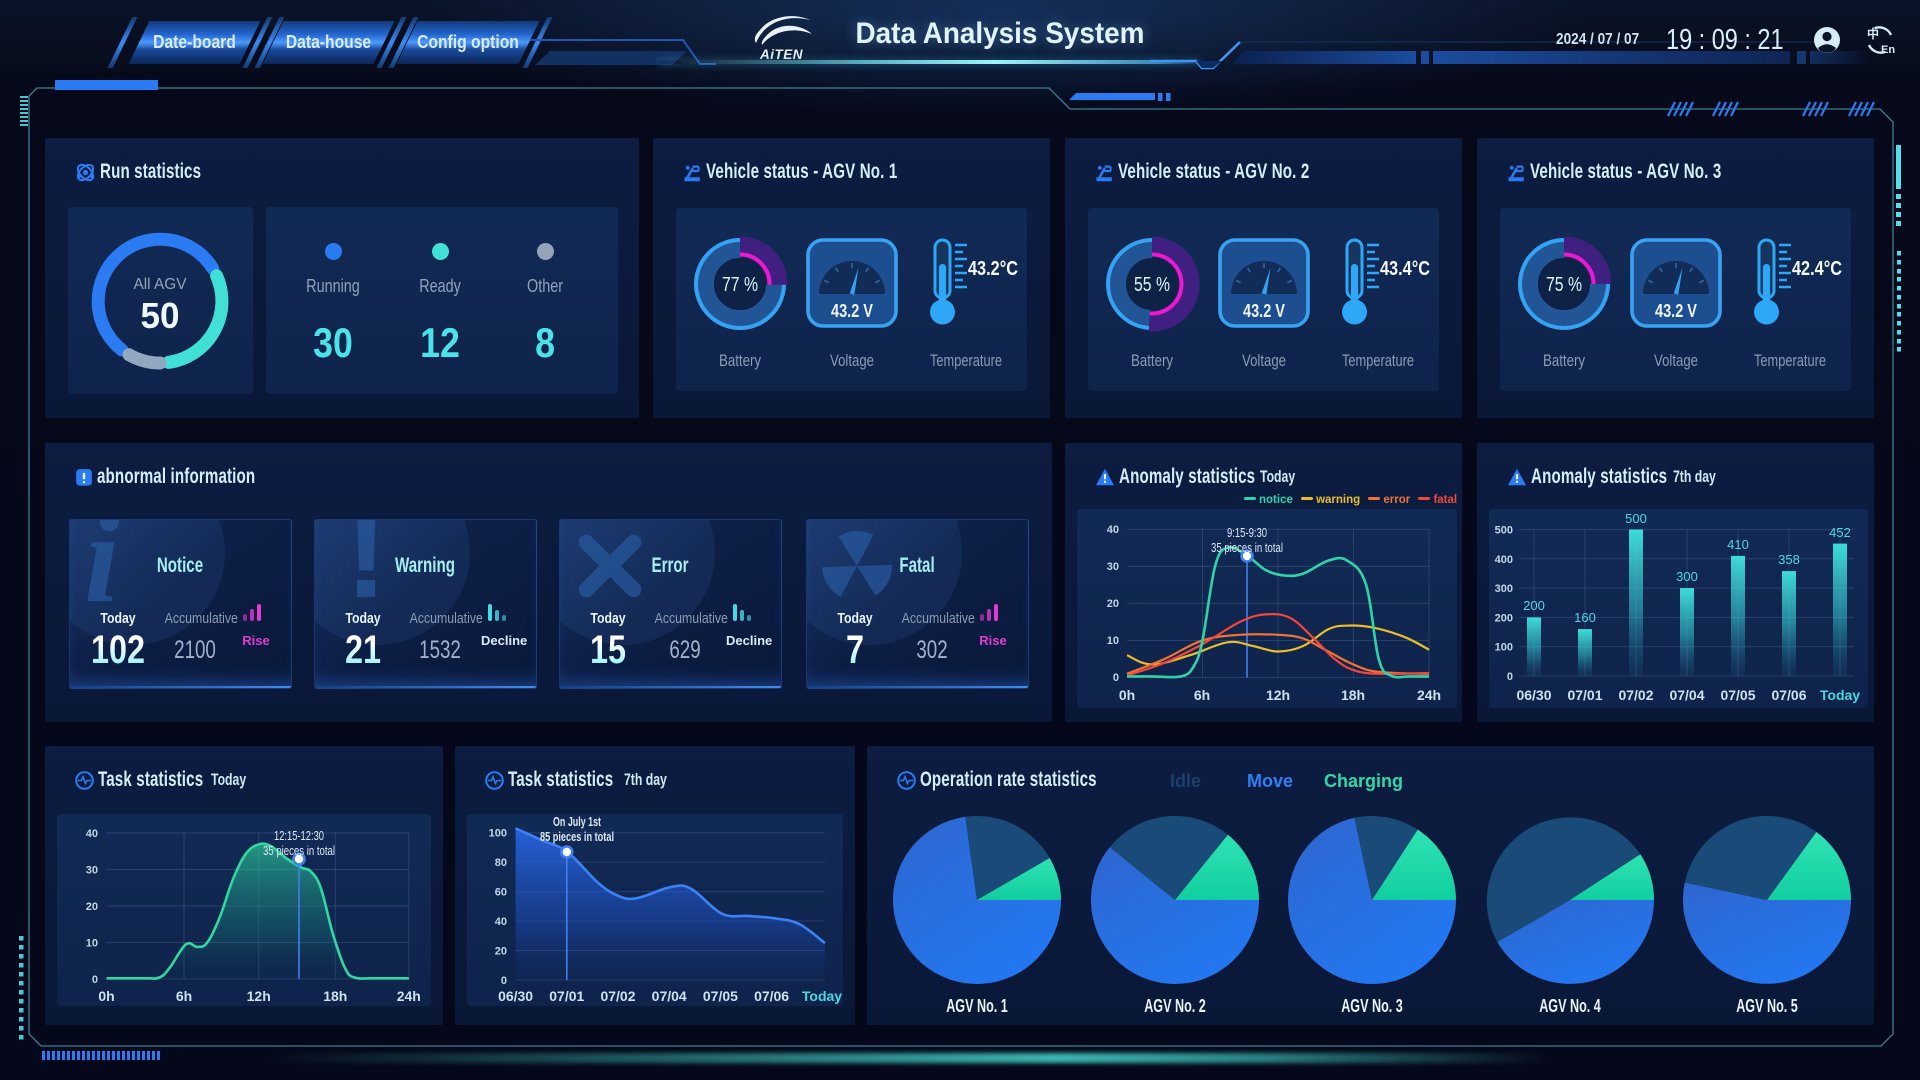 This screenshot has width=1920, height=1080. I want to click on svg-text: 43.2°C, so click(993, 269).